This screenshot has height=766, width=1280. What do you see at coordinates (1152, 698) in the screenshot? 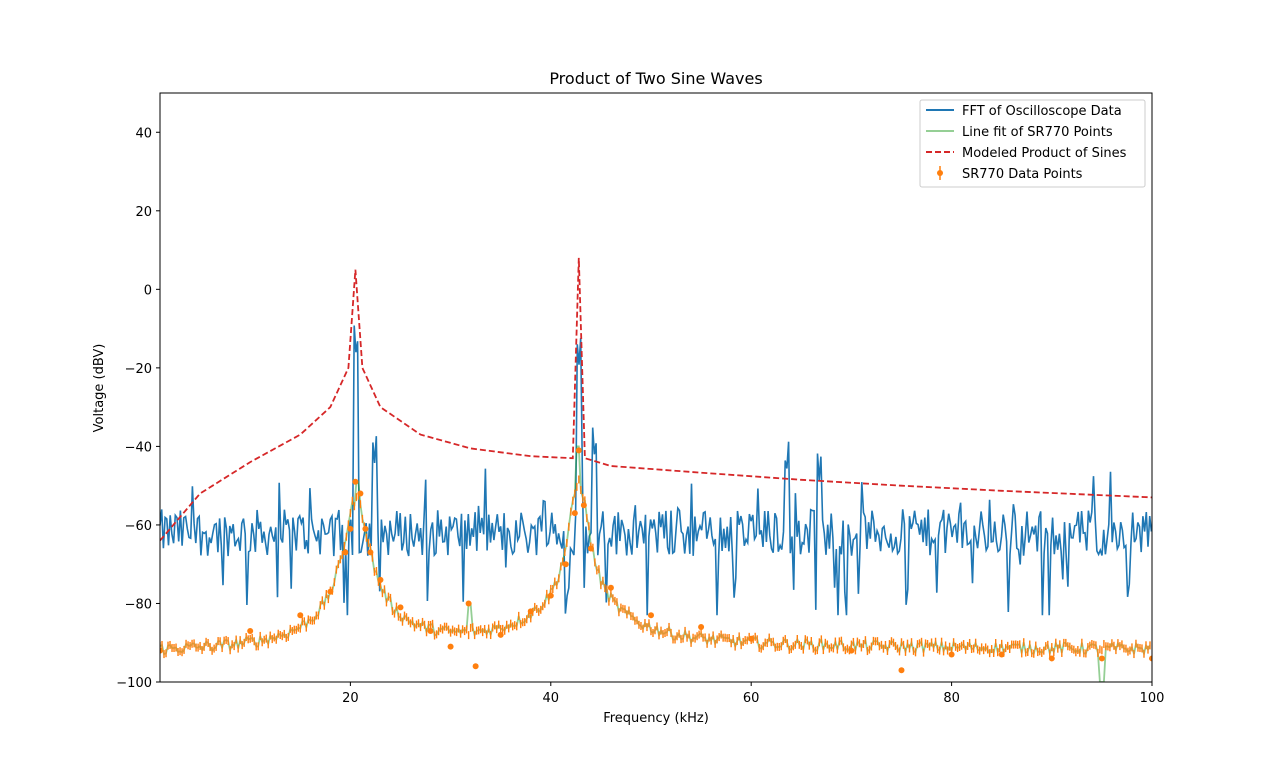
I see `x-tick-label: 100` at bounding box center [1152, 698].